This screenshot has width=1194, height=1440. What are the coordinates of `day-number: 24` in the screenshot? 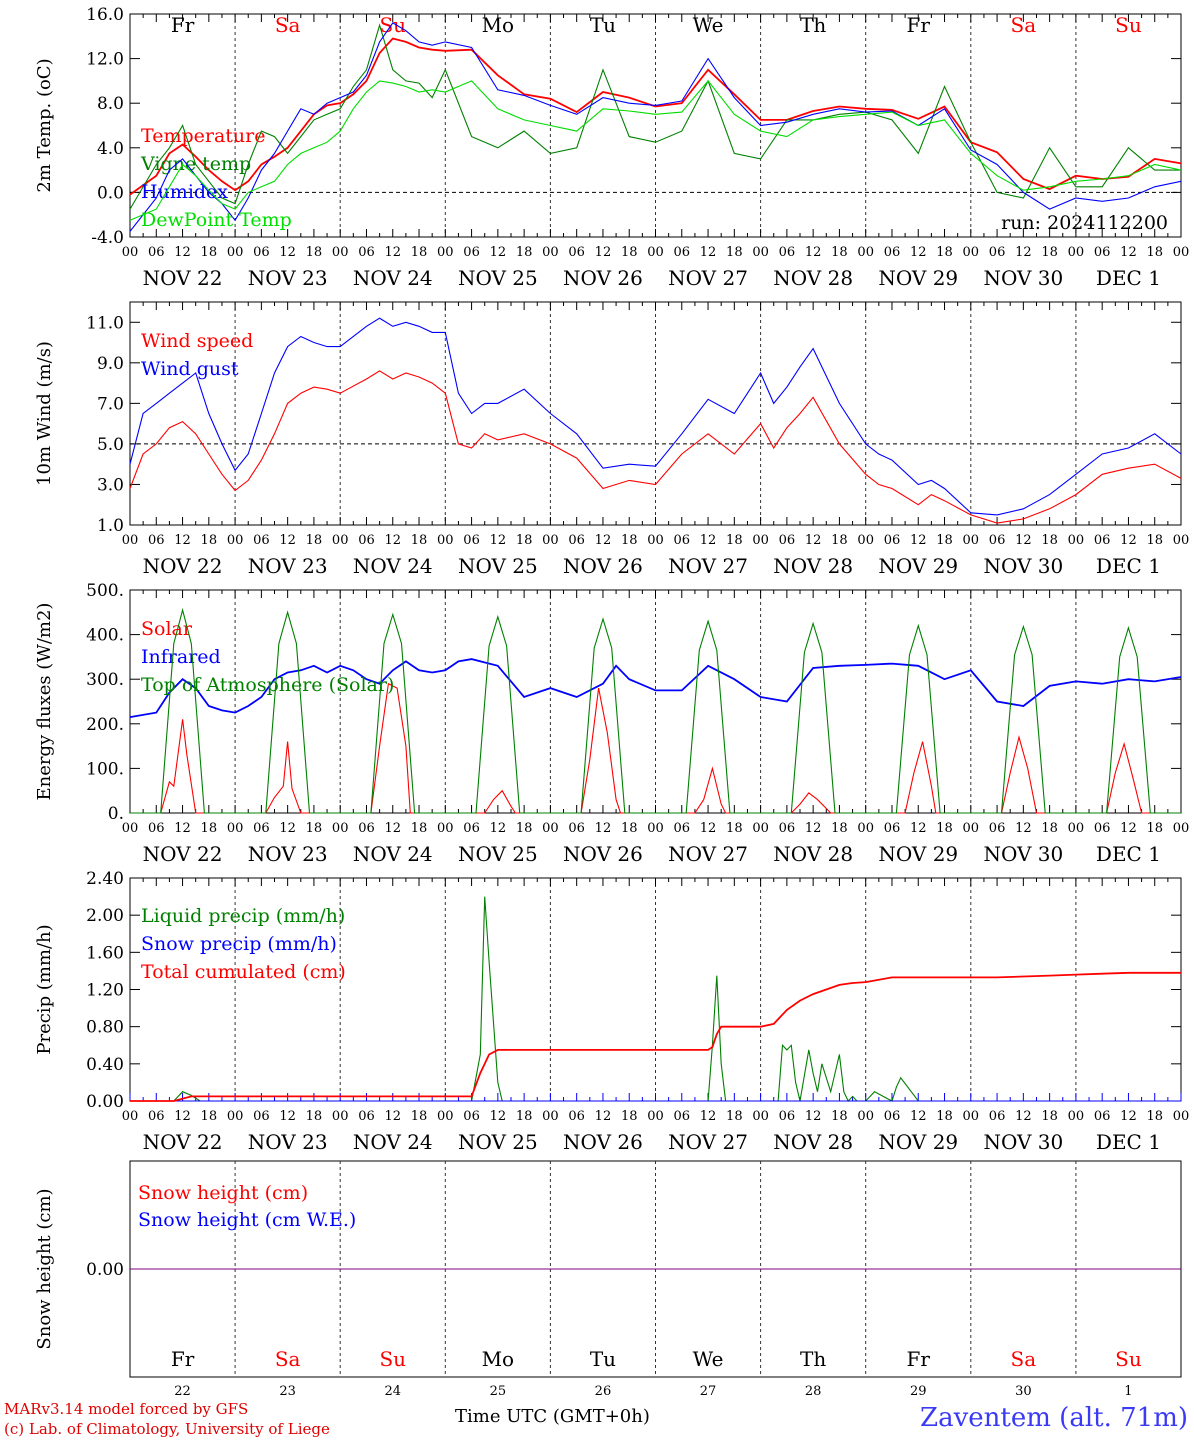 It's located at (392, 1391).